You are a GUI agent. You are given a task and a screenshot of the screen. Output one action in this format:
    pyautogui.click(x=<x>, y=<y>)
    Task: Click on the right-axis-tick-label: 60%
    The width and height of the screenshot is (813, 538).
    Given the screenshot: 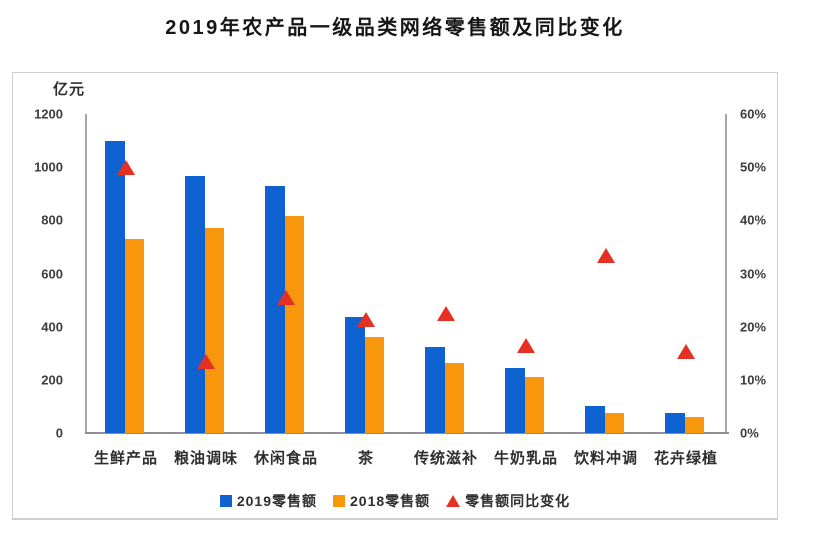 What is the action you would take?
    pyautogui.click(x=753, y=114)
    